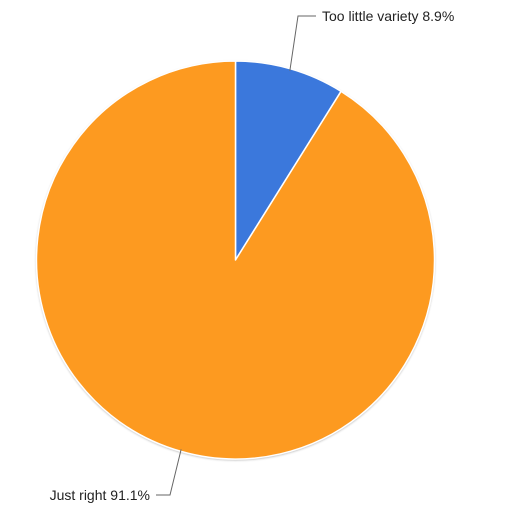 The width and height of the screenshot is (507, 522). What do you see at coordinates (78, 495) in the screenshot?
I see `slice-label-name: Just right` at bounding box center [78, 495].